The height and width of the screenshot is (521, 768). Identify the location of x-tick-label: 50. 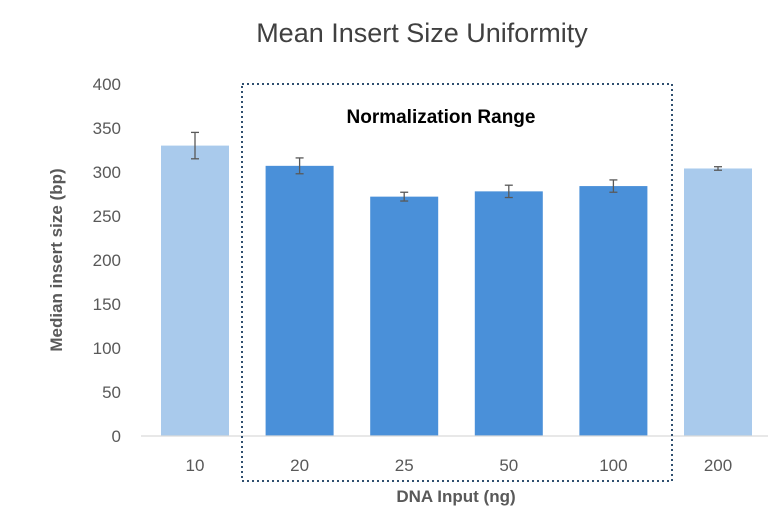
(508, 465).